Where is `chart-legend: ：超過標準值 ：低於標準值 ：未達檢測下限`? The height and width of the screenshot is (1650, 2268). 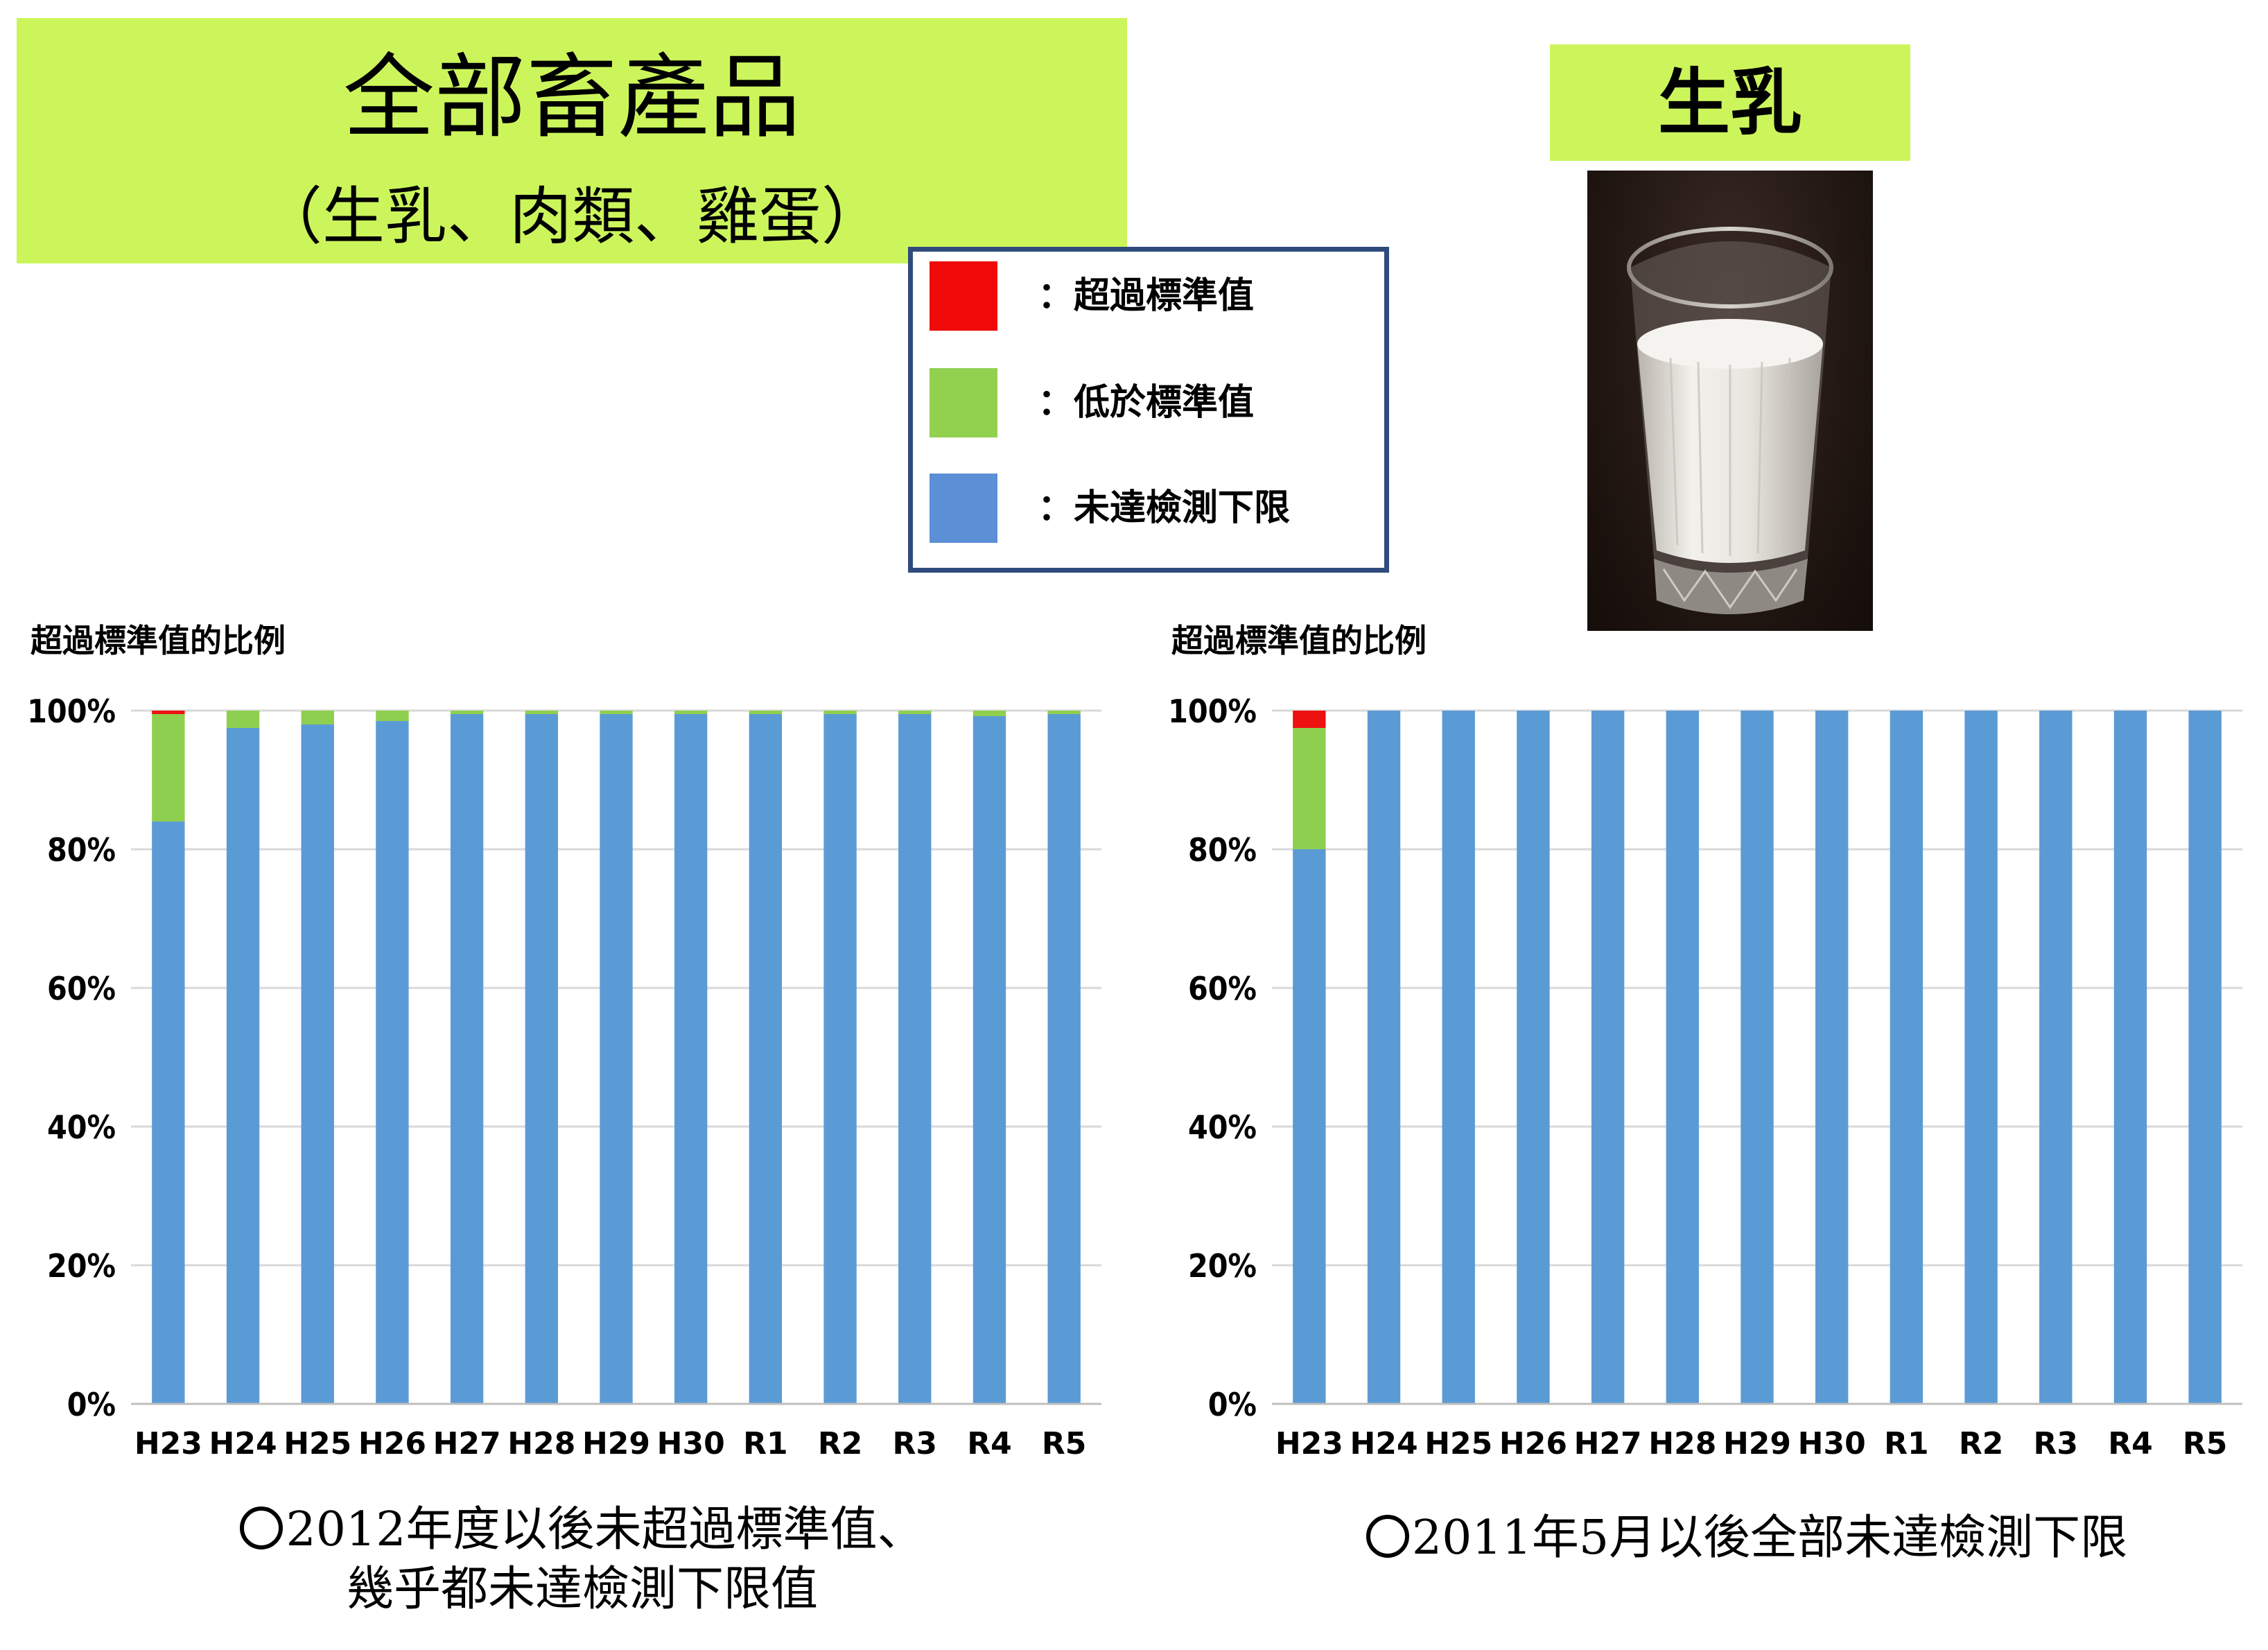
chart-legend: ：超過標準值 ：低於標準值 ：未達檢測下限 is located at coordinates (1148, 410).